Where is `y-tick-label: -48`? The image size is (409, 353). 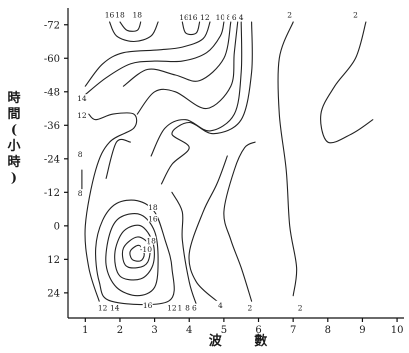 y-tick-label: -48 is located at coordinates (52, 92).